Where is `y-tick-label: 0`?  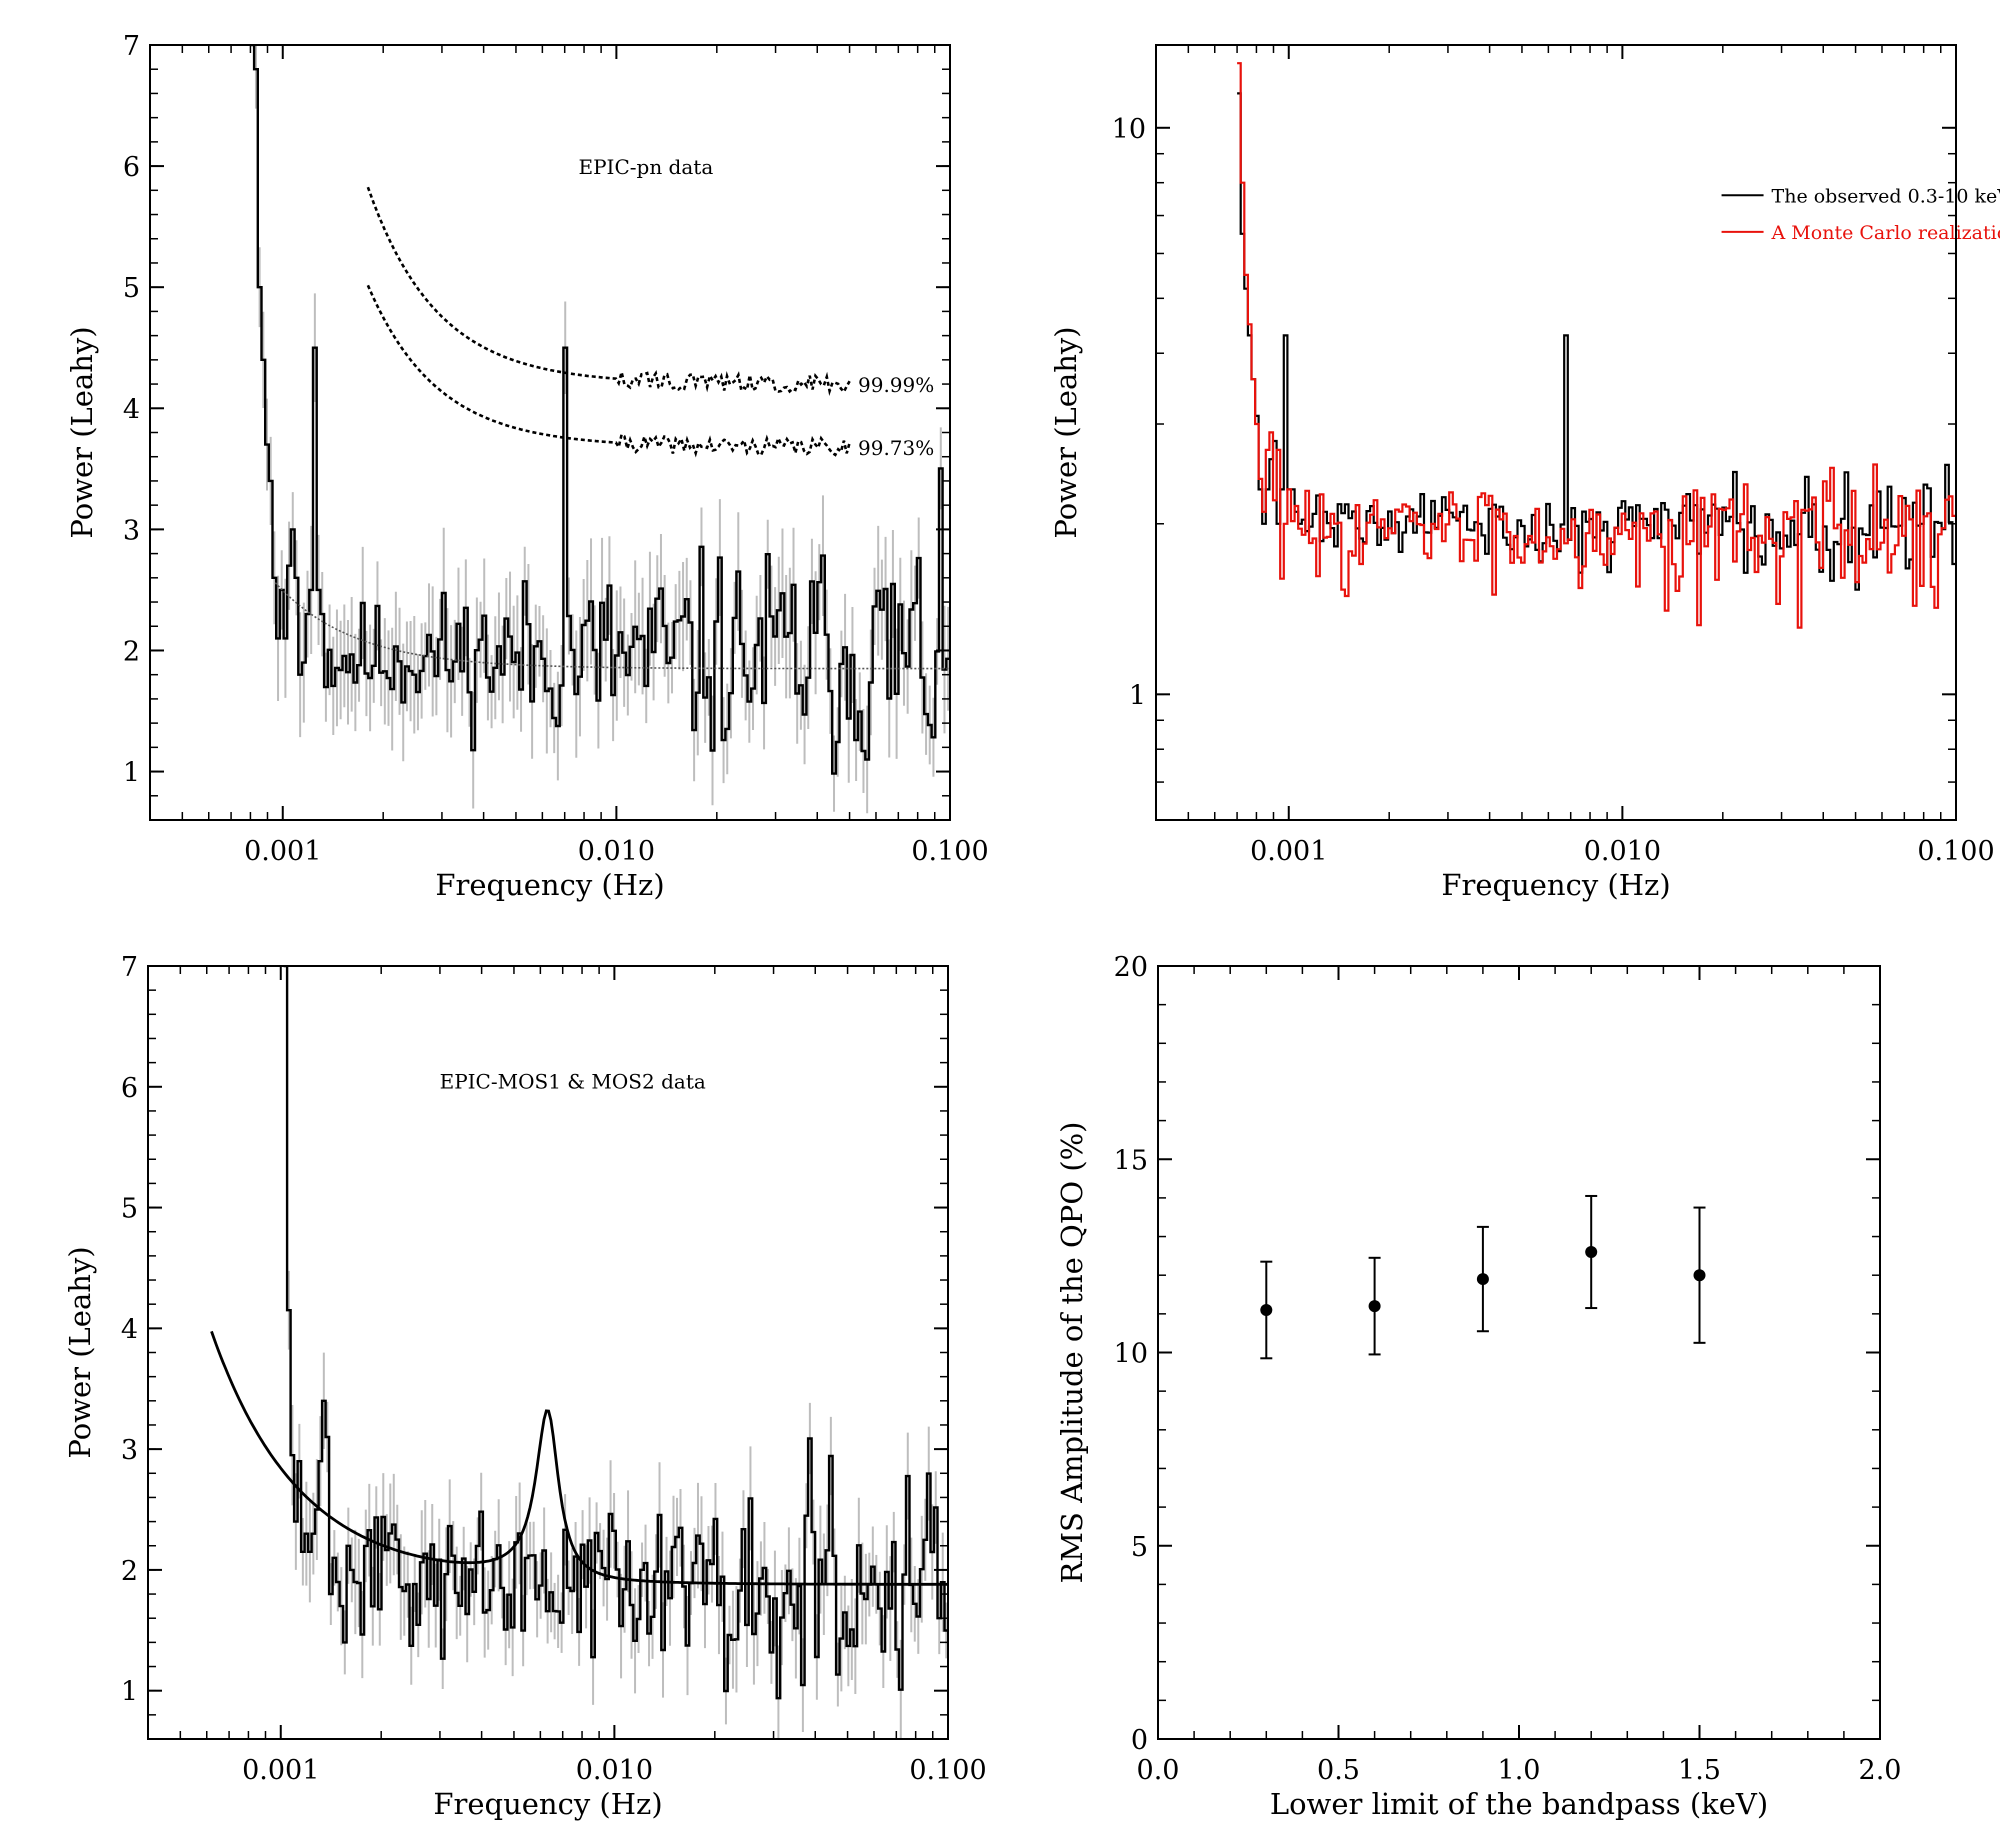 y-tick-label: 0 is located at coordinates (1139, 1740).